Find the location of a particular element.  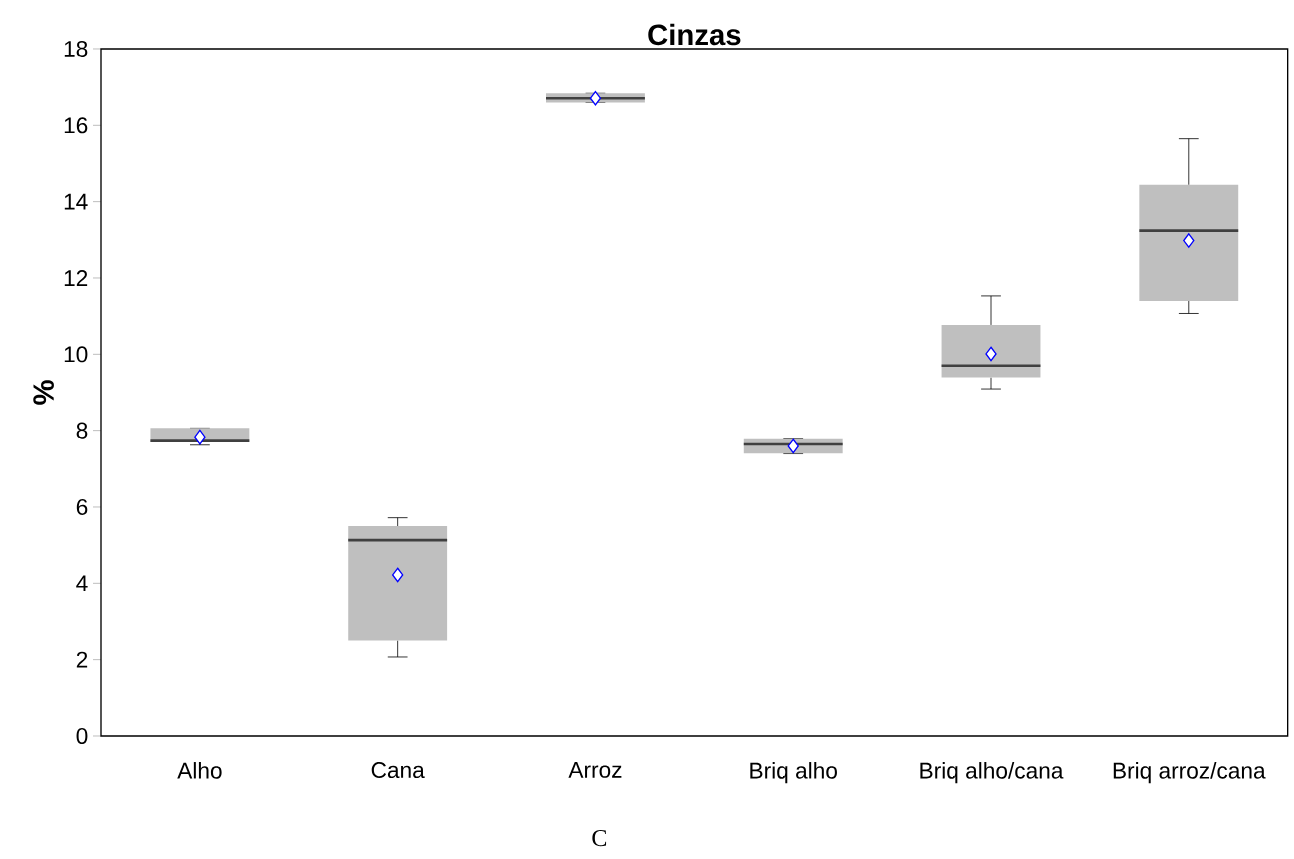

chart-title: Cinzas is located at coordinates (694, 34).